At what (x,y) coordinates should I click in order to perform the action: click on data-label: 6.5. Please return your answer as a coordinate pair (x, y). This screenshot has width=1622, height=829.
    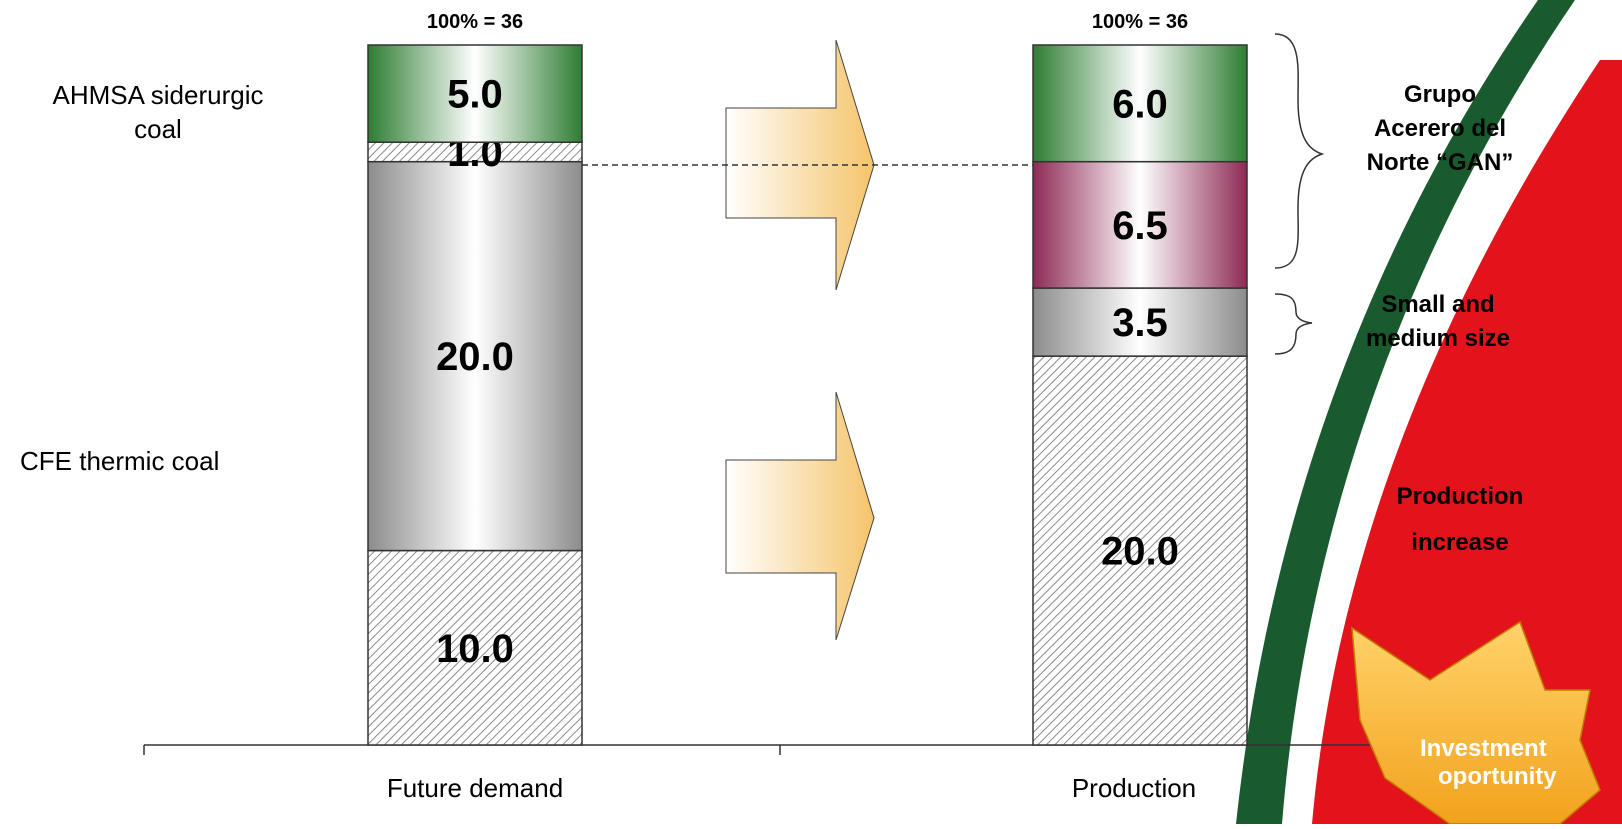
    Looking at the image, I should click on (1140, 226).